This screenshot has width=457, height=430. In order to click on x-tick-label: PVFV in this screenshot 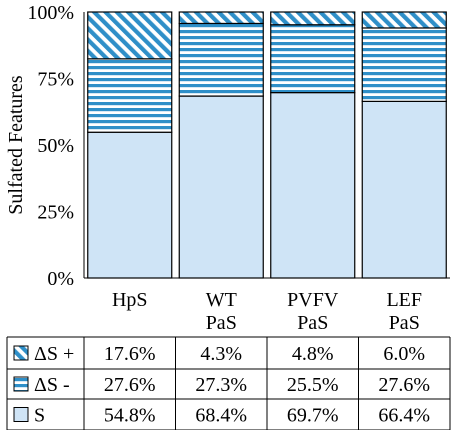, I will do `click(313, 300)`.